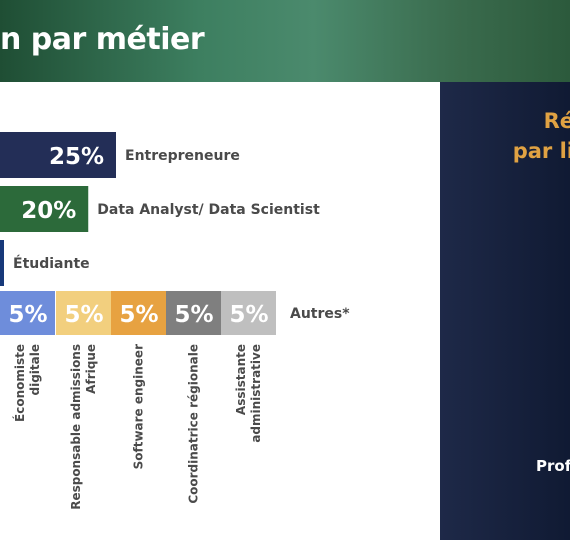 The image size is (570, 540). What do you see at coordinates (256, 393) in the screenshot?
I see `autres-segment-5-label-line-2: administrative` at bounding box center [256, 393].